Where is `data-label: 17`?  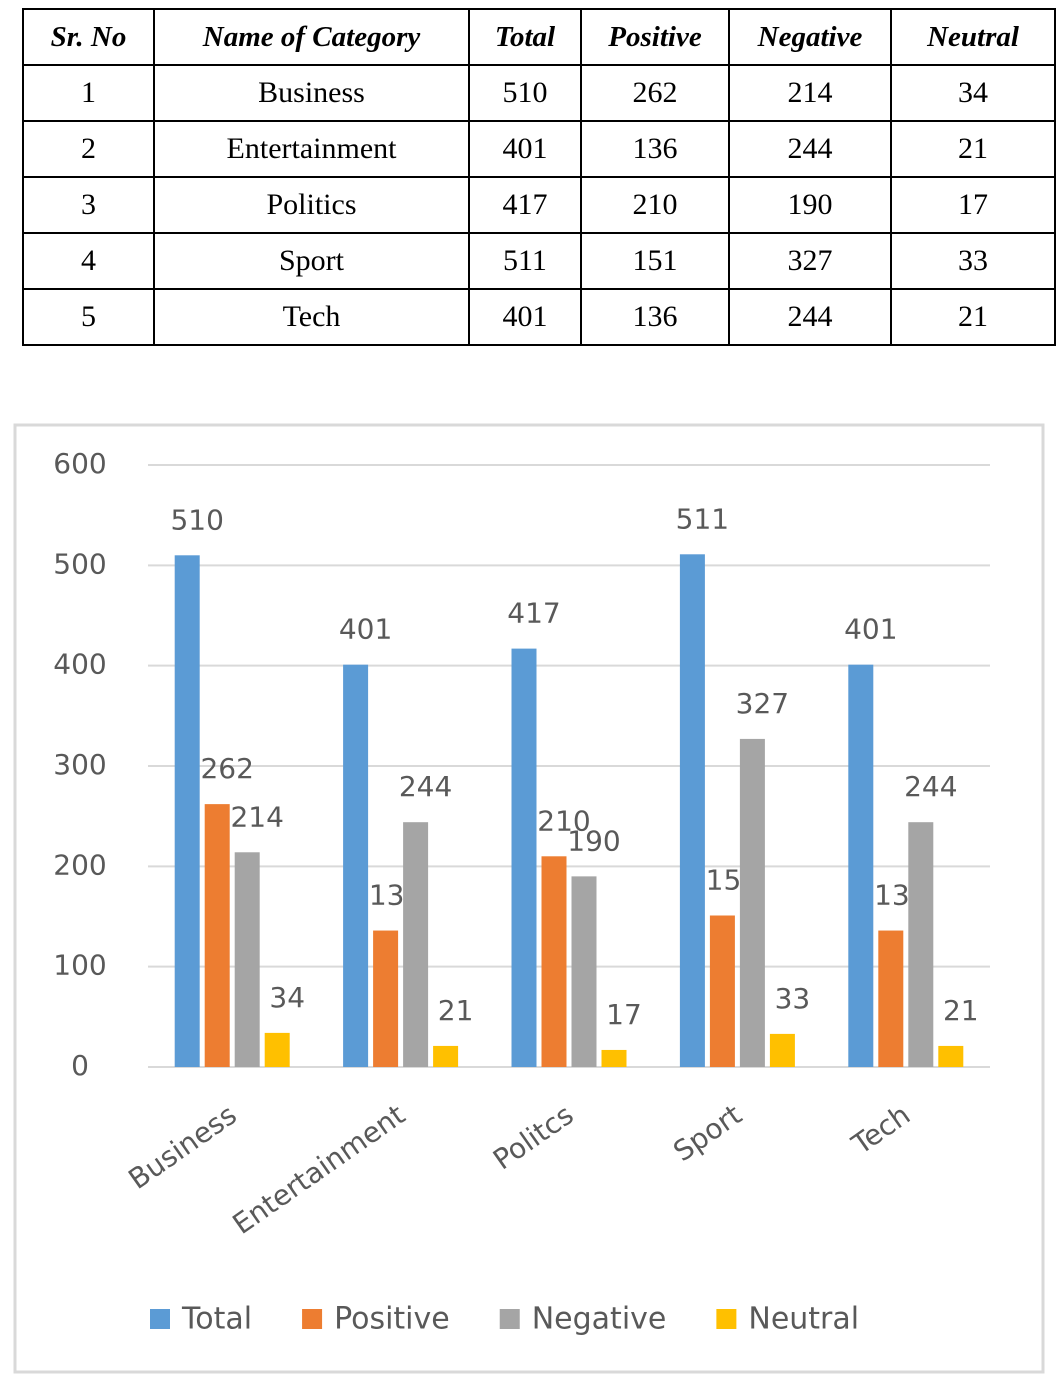
data-label: 17 is located at coordinates (624, 1014).